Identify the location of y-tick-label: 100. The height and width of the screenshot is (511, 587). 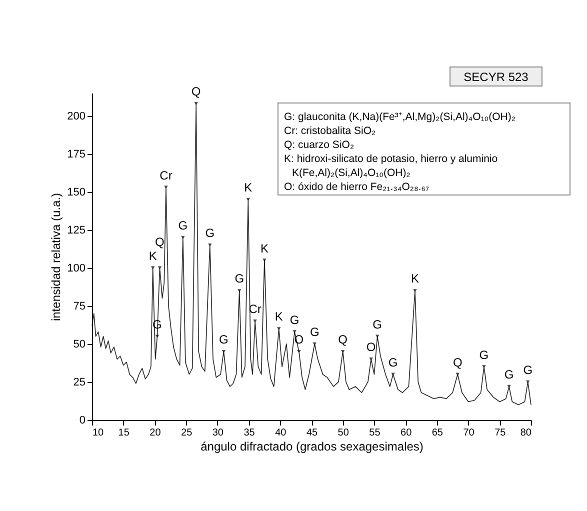
(76, 268).